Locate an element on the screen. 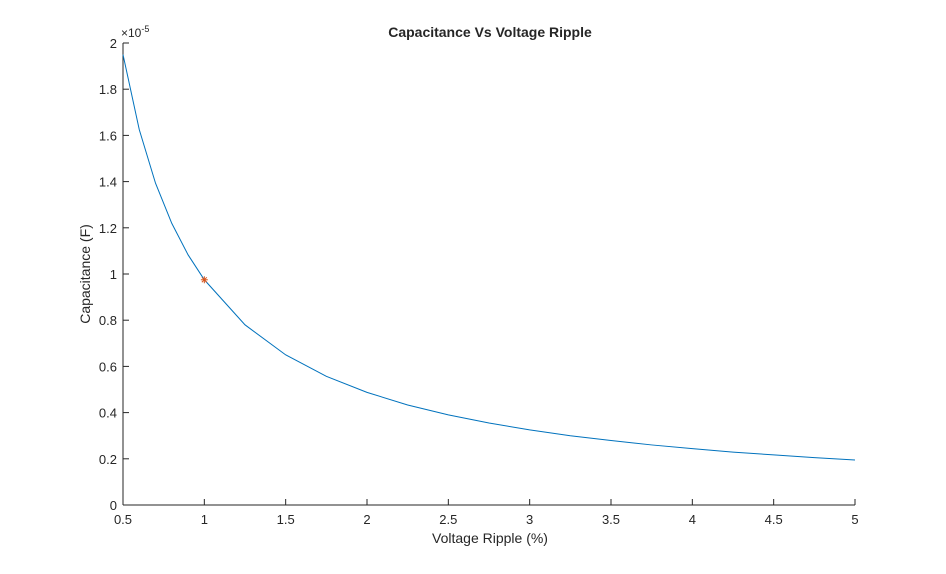 Image resolution: width=946 pixels, height=574 pixels. x-tick-label: 4.5 is located at coordinates (774, 519).